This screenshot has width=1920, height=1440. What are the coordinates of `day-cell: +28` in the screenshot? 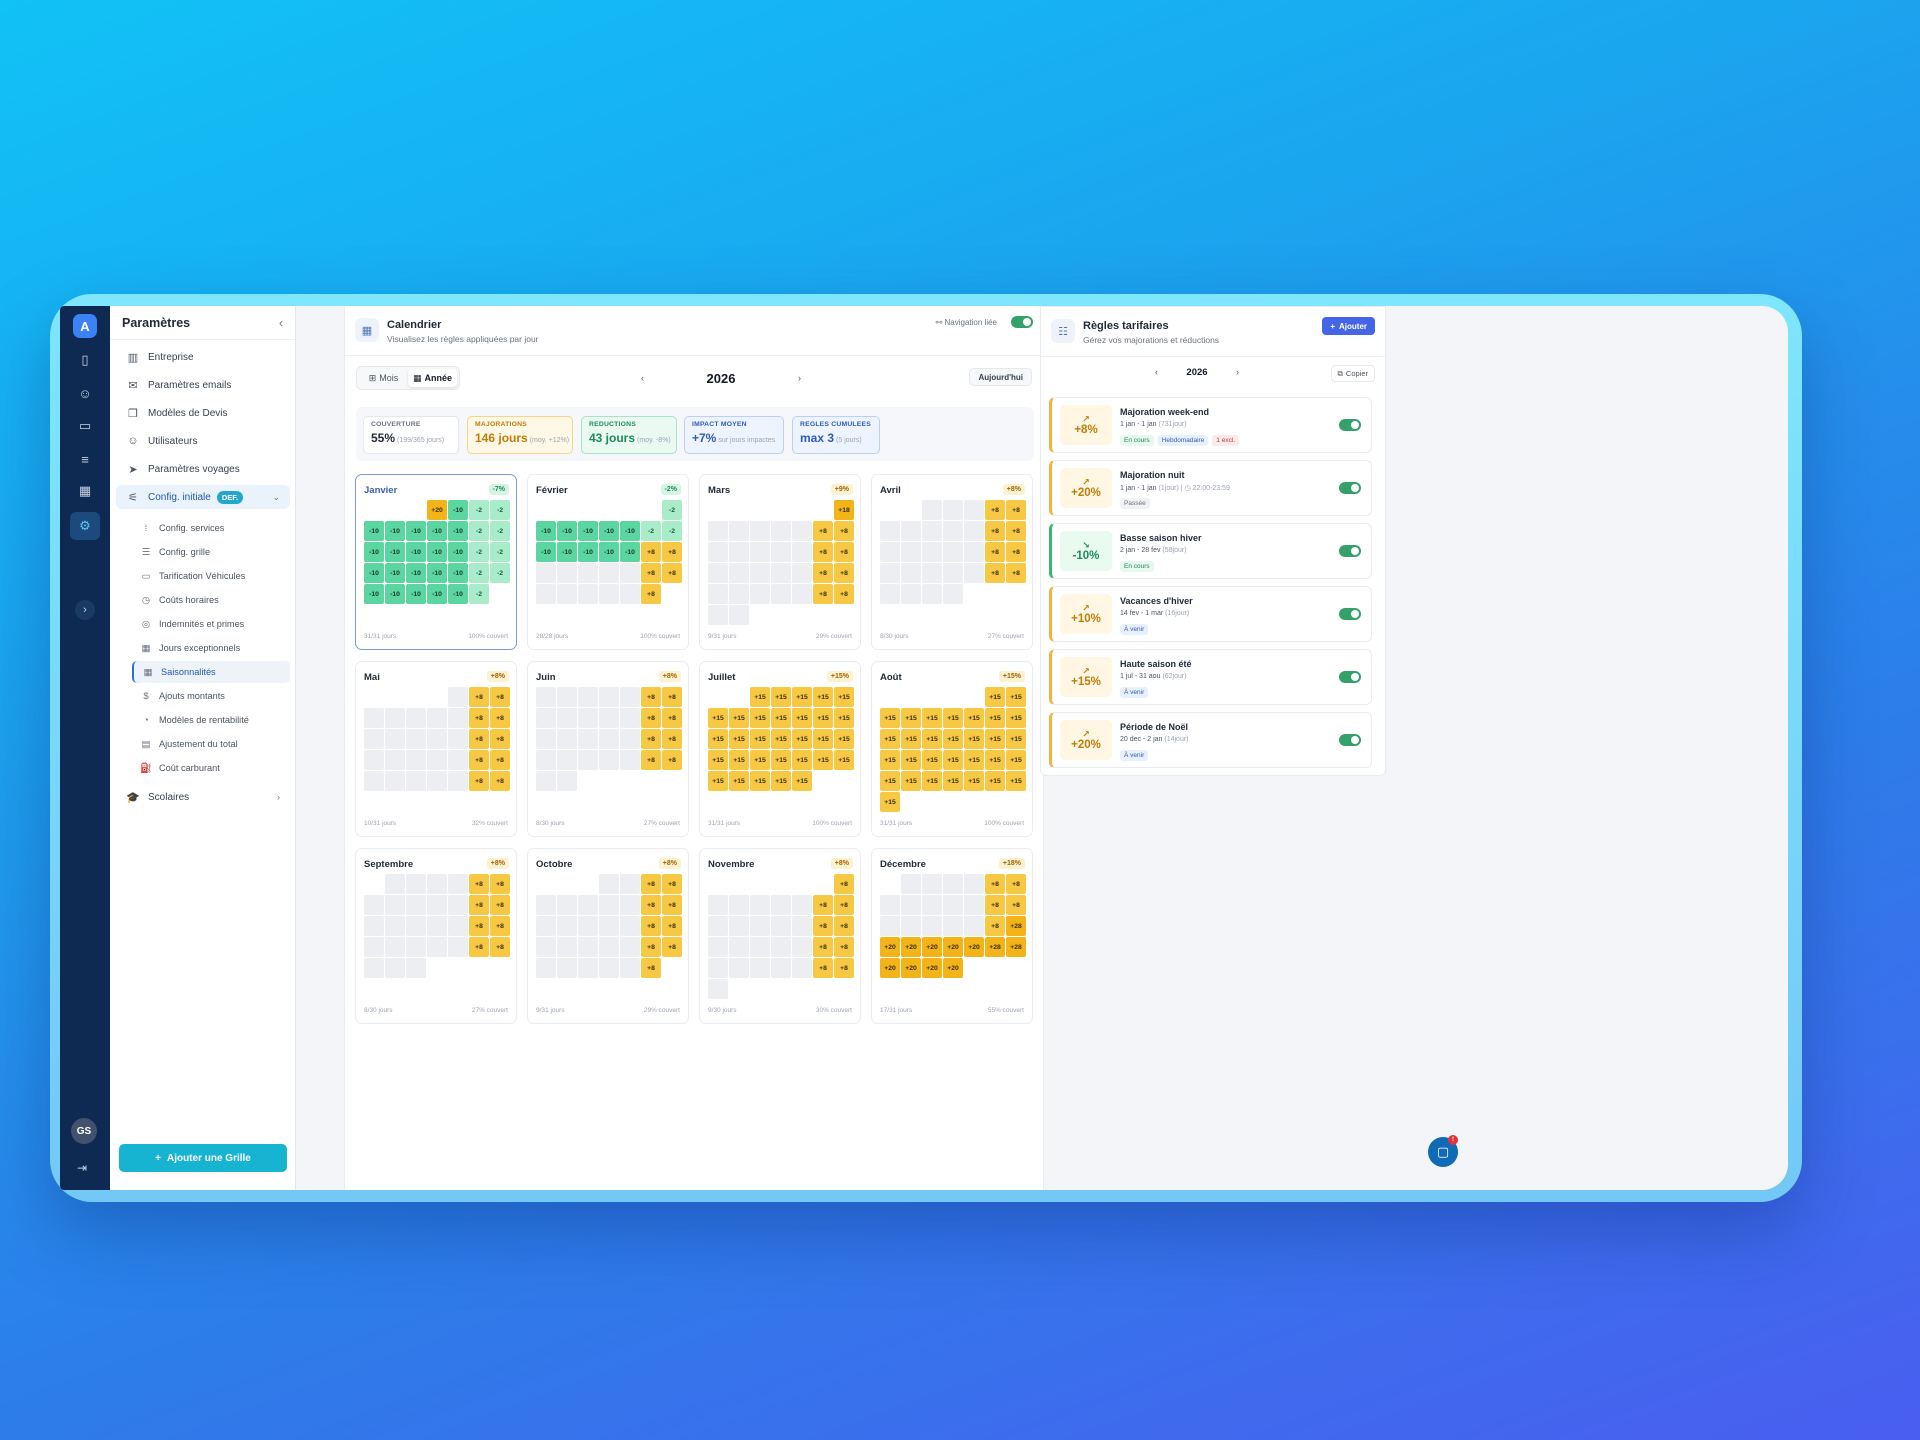 It's located at (995, 947).